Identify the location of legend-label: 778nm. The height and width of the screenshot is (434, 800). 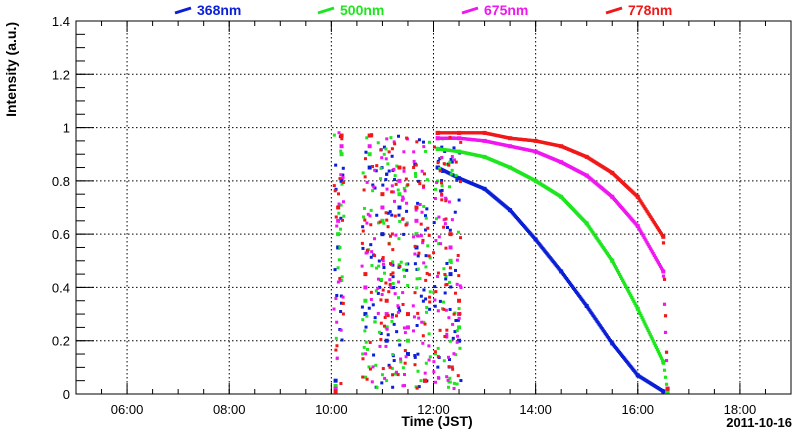
(650, 10).